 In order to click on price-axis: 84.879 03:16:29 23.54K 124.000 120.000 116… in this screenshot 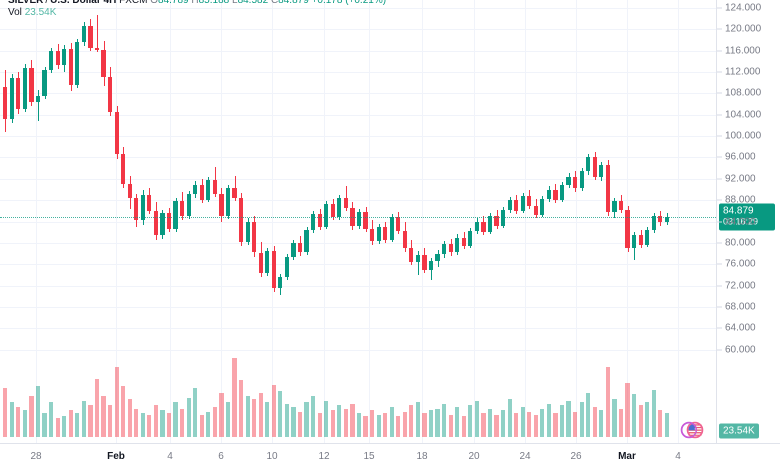, I will do `click(748, 221)`.